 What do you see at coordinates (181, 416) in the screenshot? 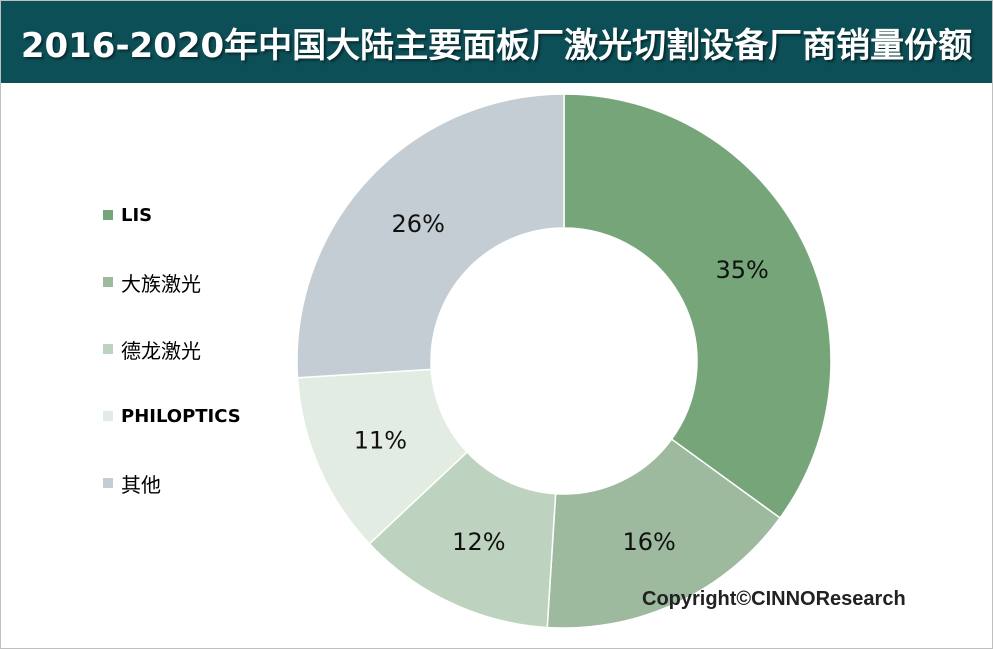
I see `legend-label-3: PHILOPTICS` at bounding box center [181, 416].